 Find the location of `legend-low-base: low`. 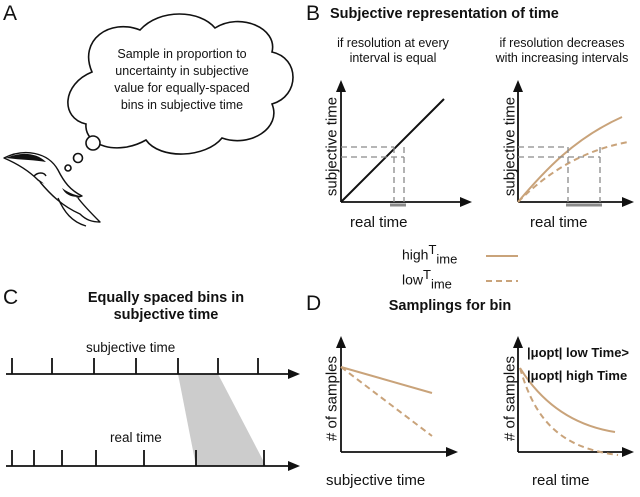

legend-low-base: low is located at coordinates (413, 279).